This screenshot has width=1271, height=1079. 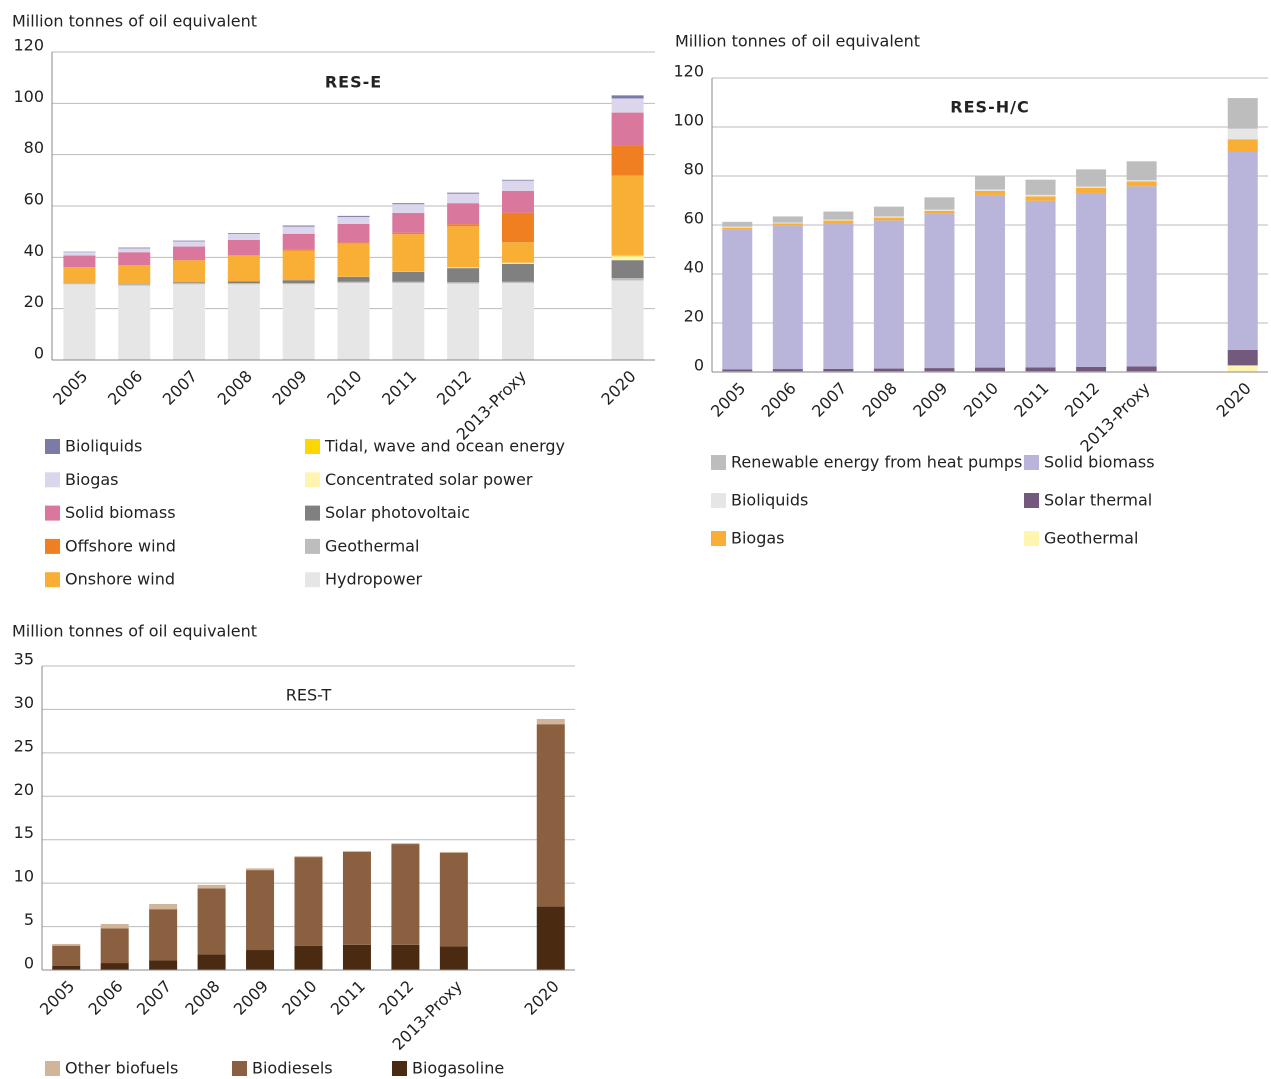 I want to click on y-tick-label: 5, so click(x=29, y=919).